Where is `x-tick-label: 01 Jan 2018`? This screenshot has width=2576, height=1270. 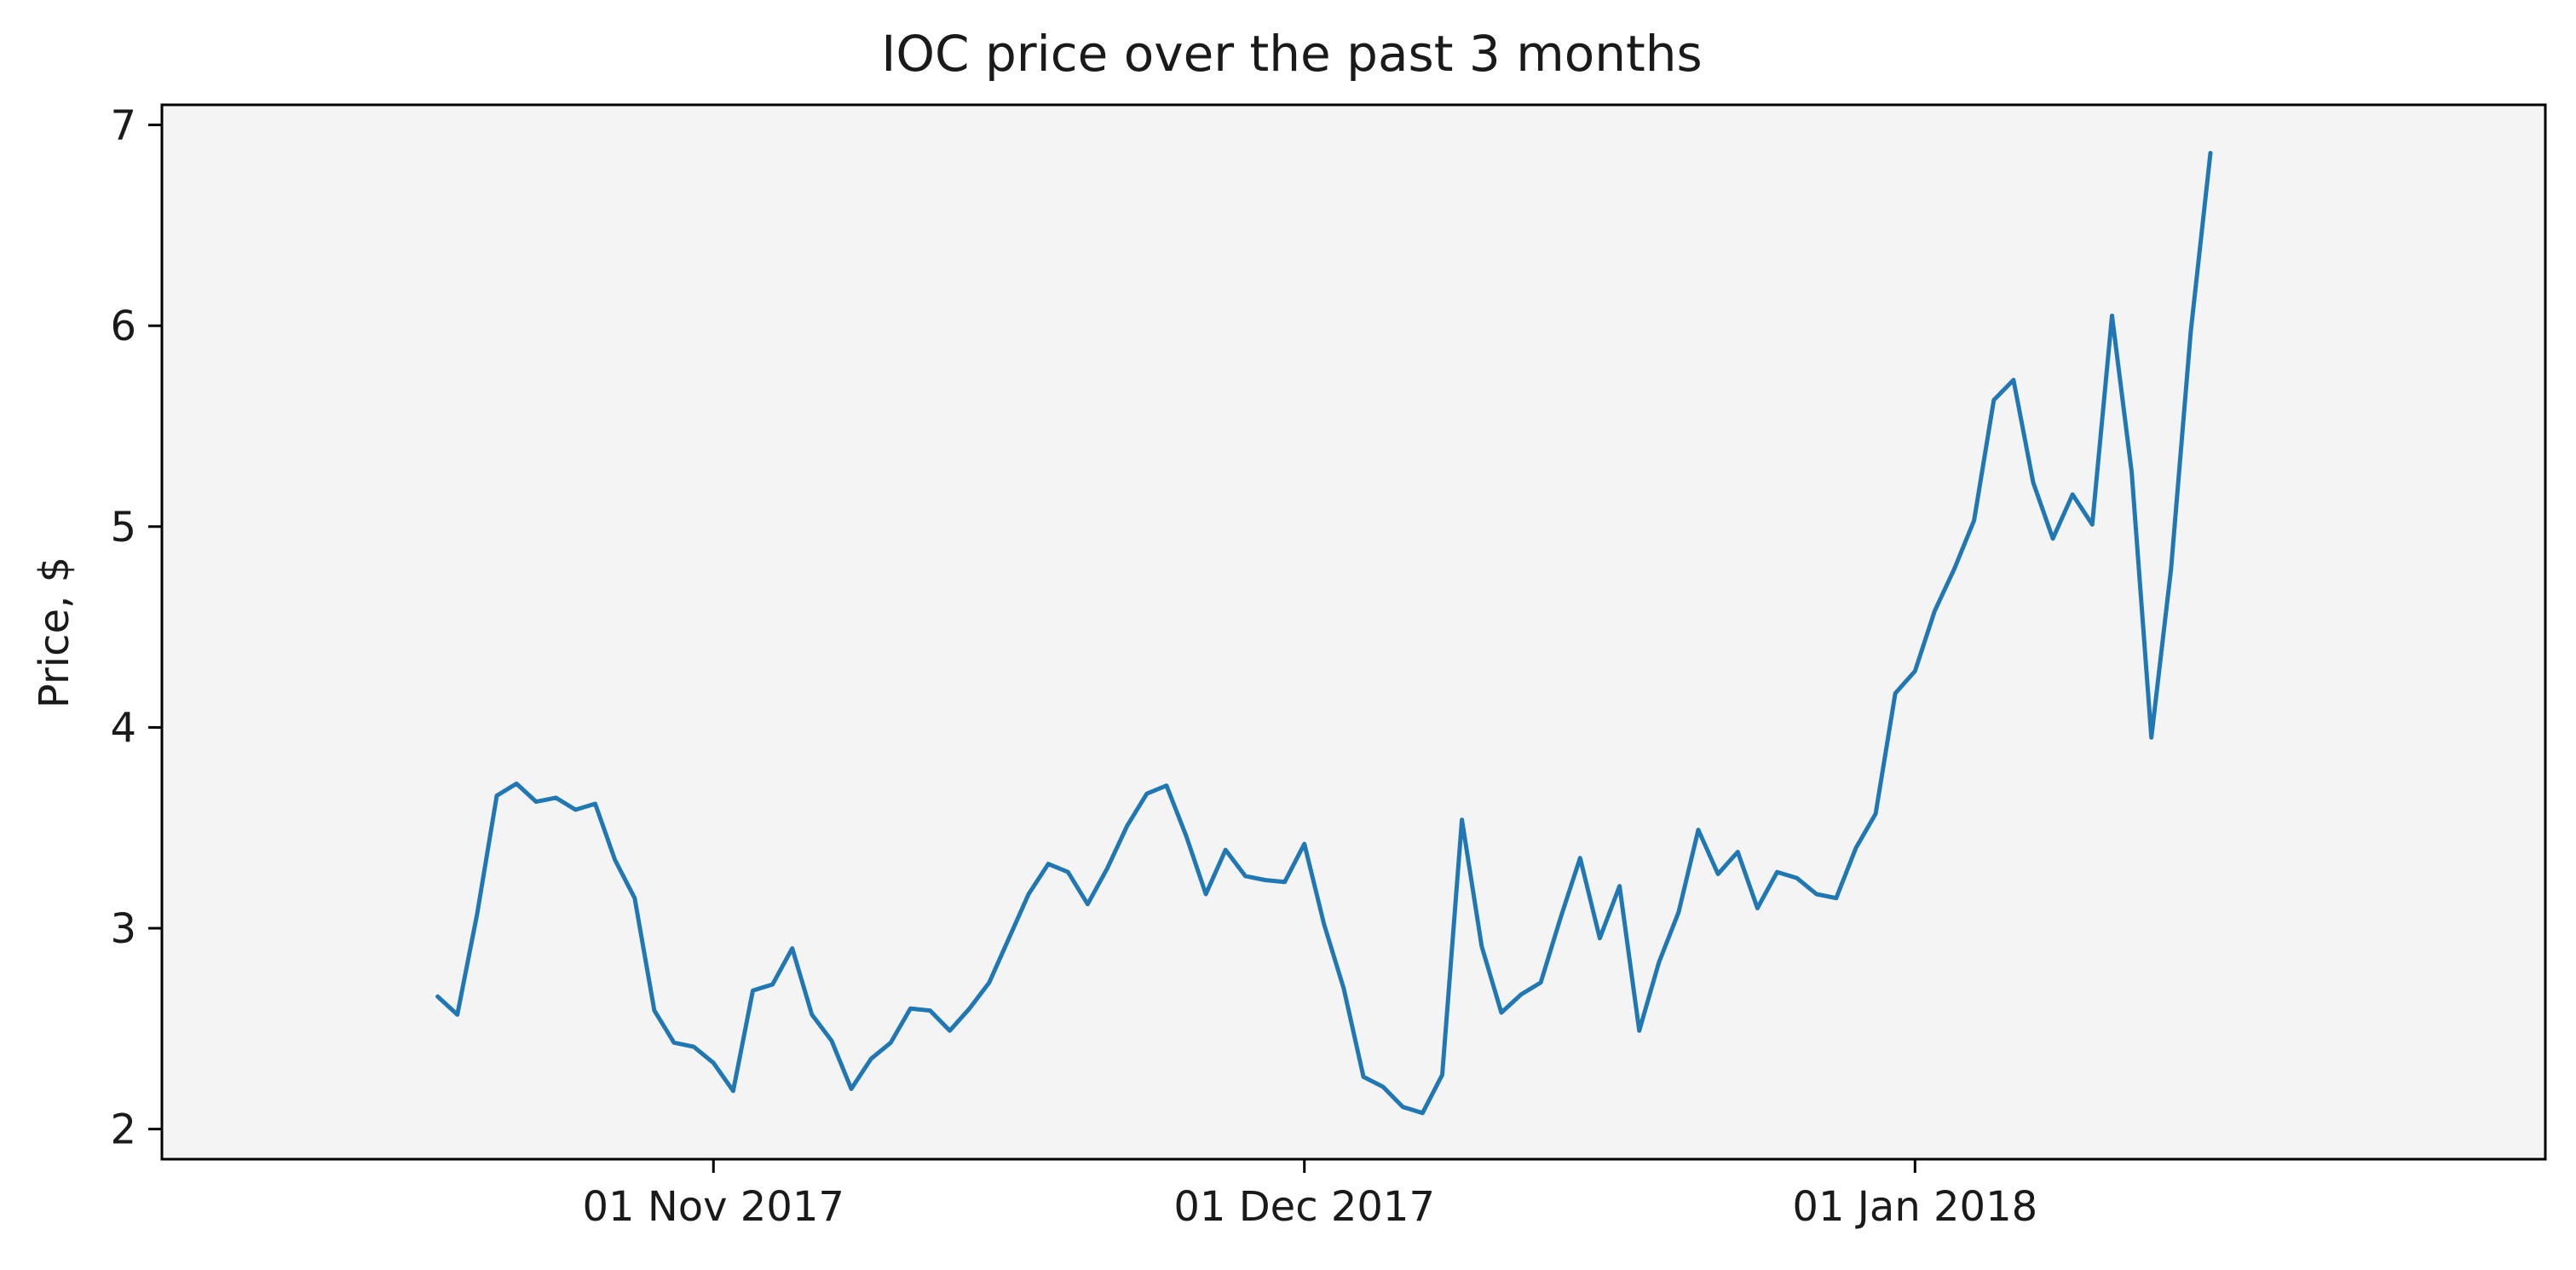
x-tick-label: 01 Jan 2018 is located at coordinates (1914, 1207).